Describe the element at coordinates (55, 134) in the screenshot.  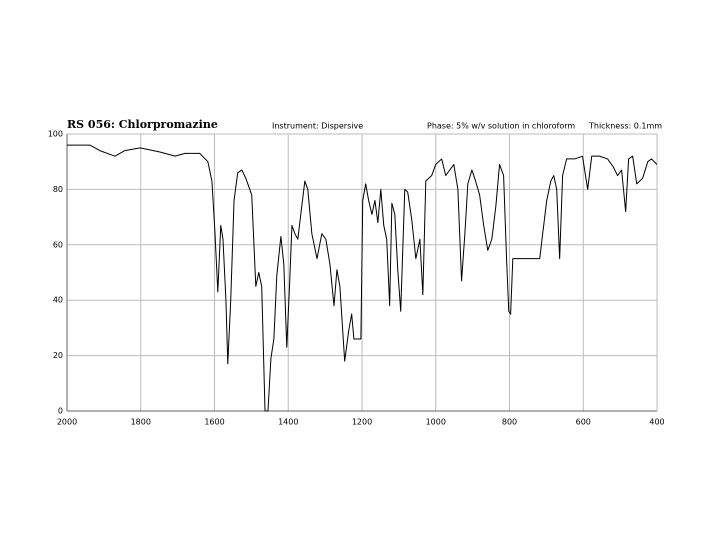
I see `y-tick-label: 100` at that location.